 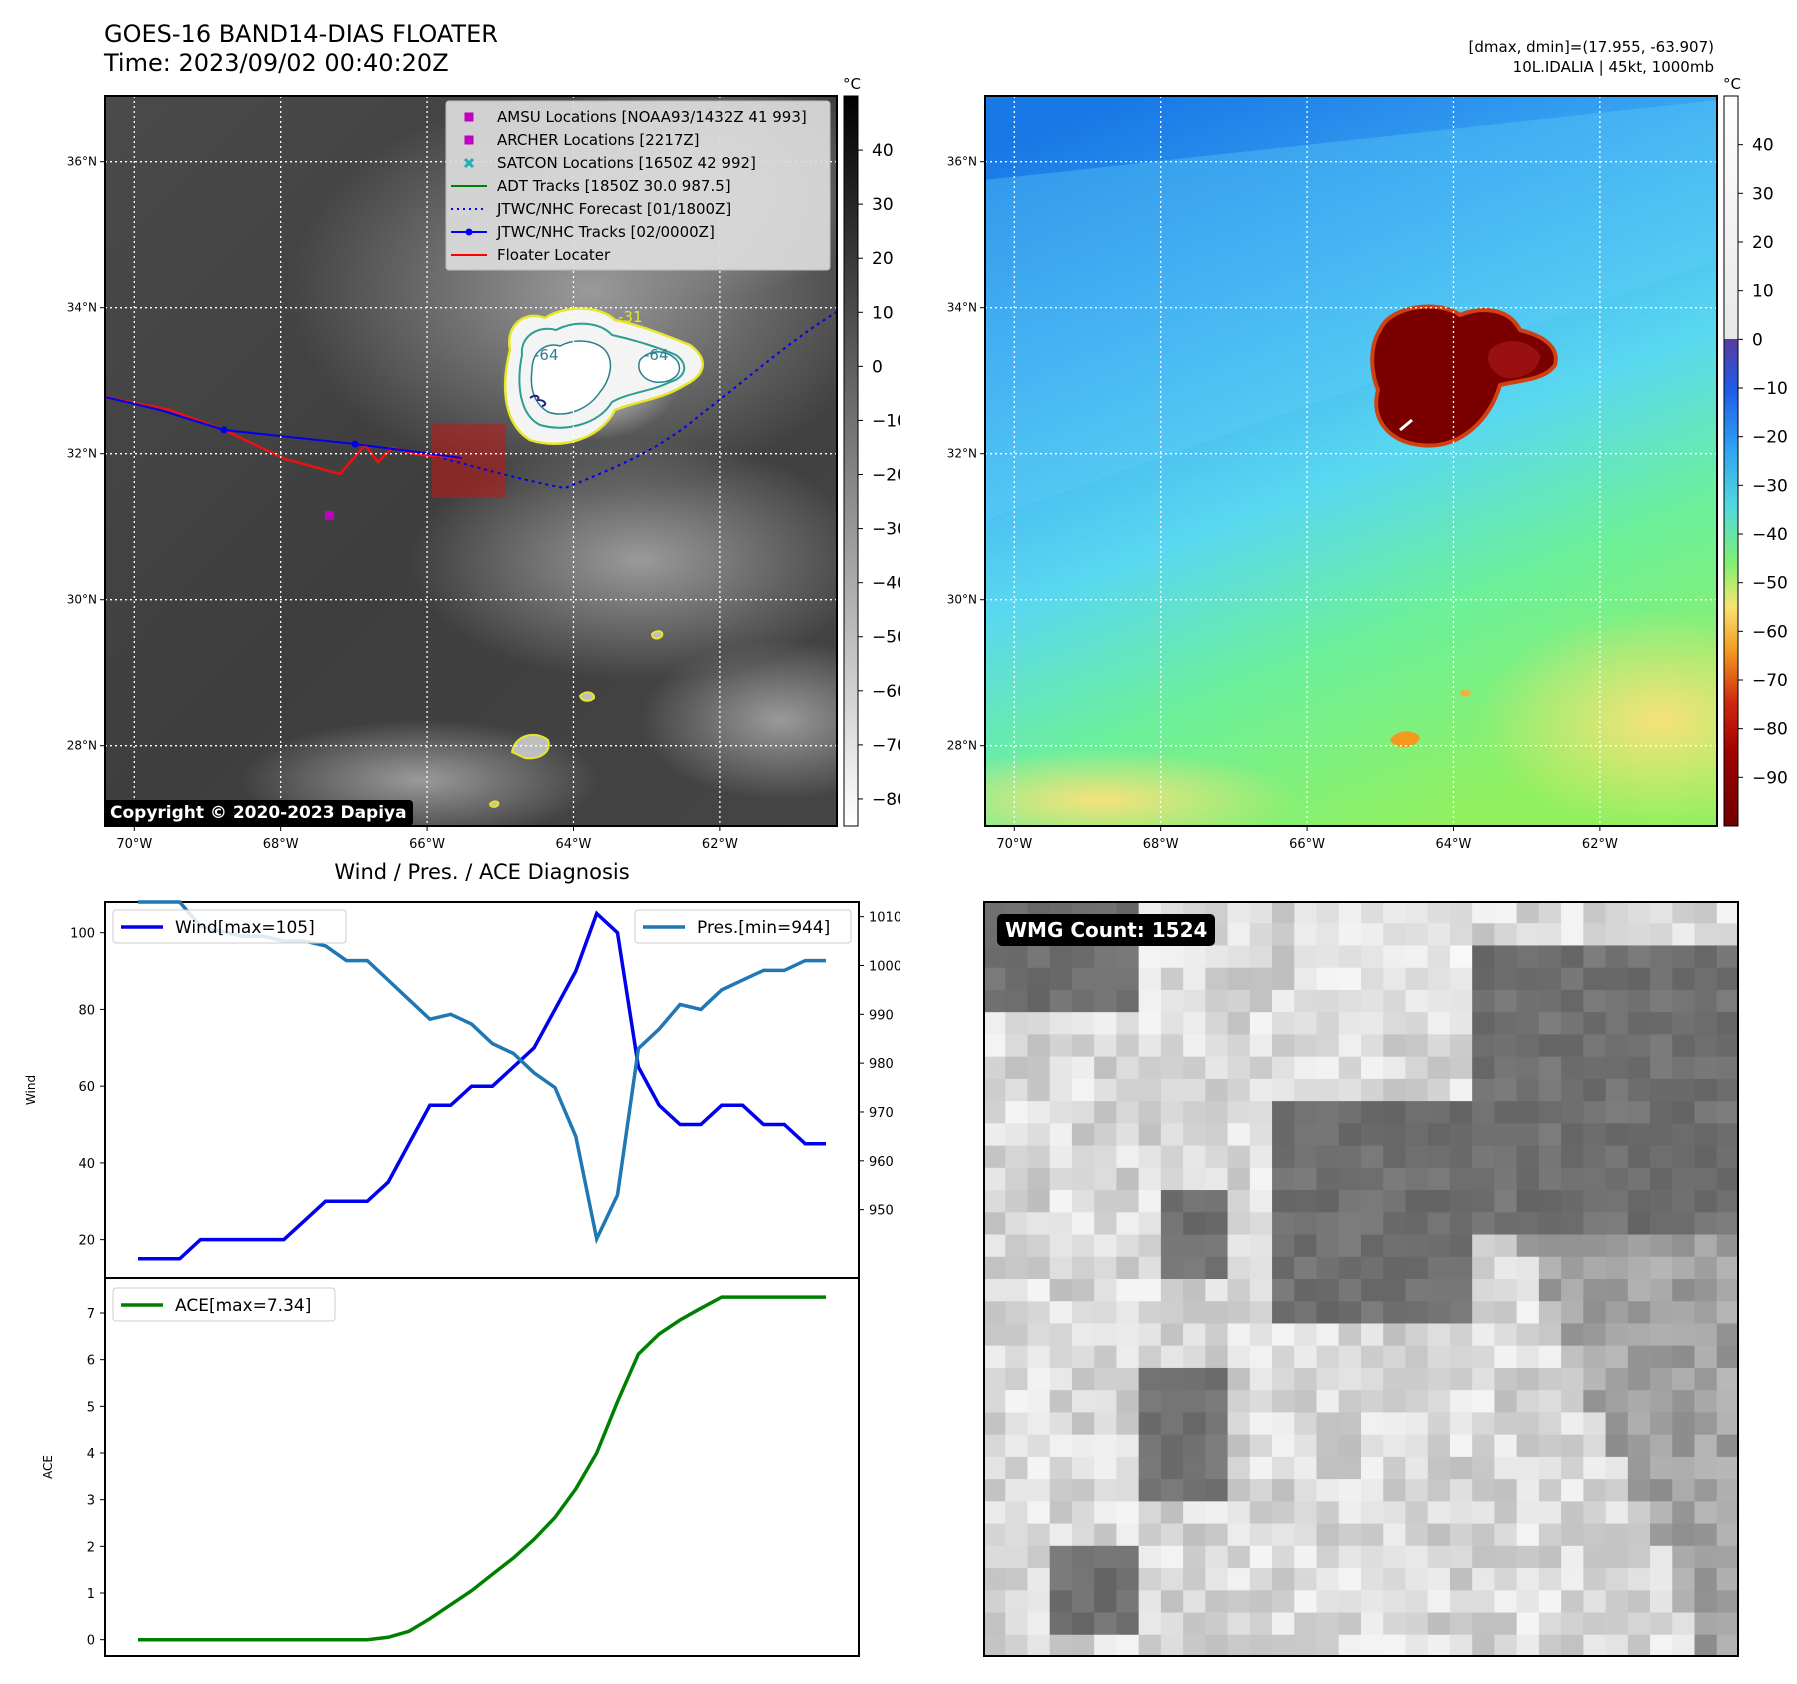 I want to click on lat-label: 32°N, so click(x=82, y=454).